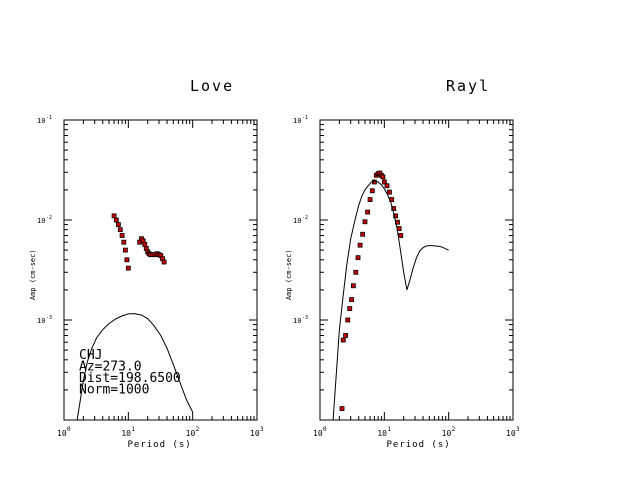  I want to click on panel-title: Love, so click(212, 86).